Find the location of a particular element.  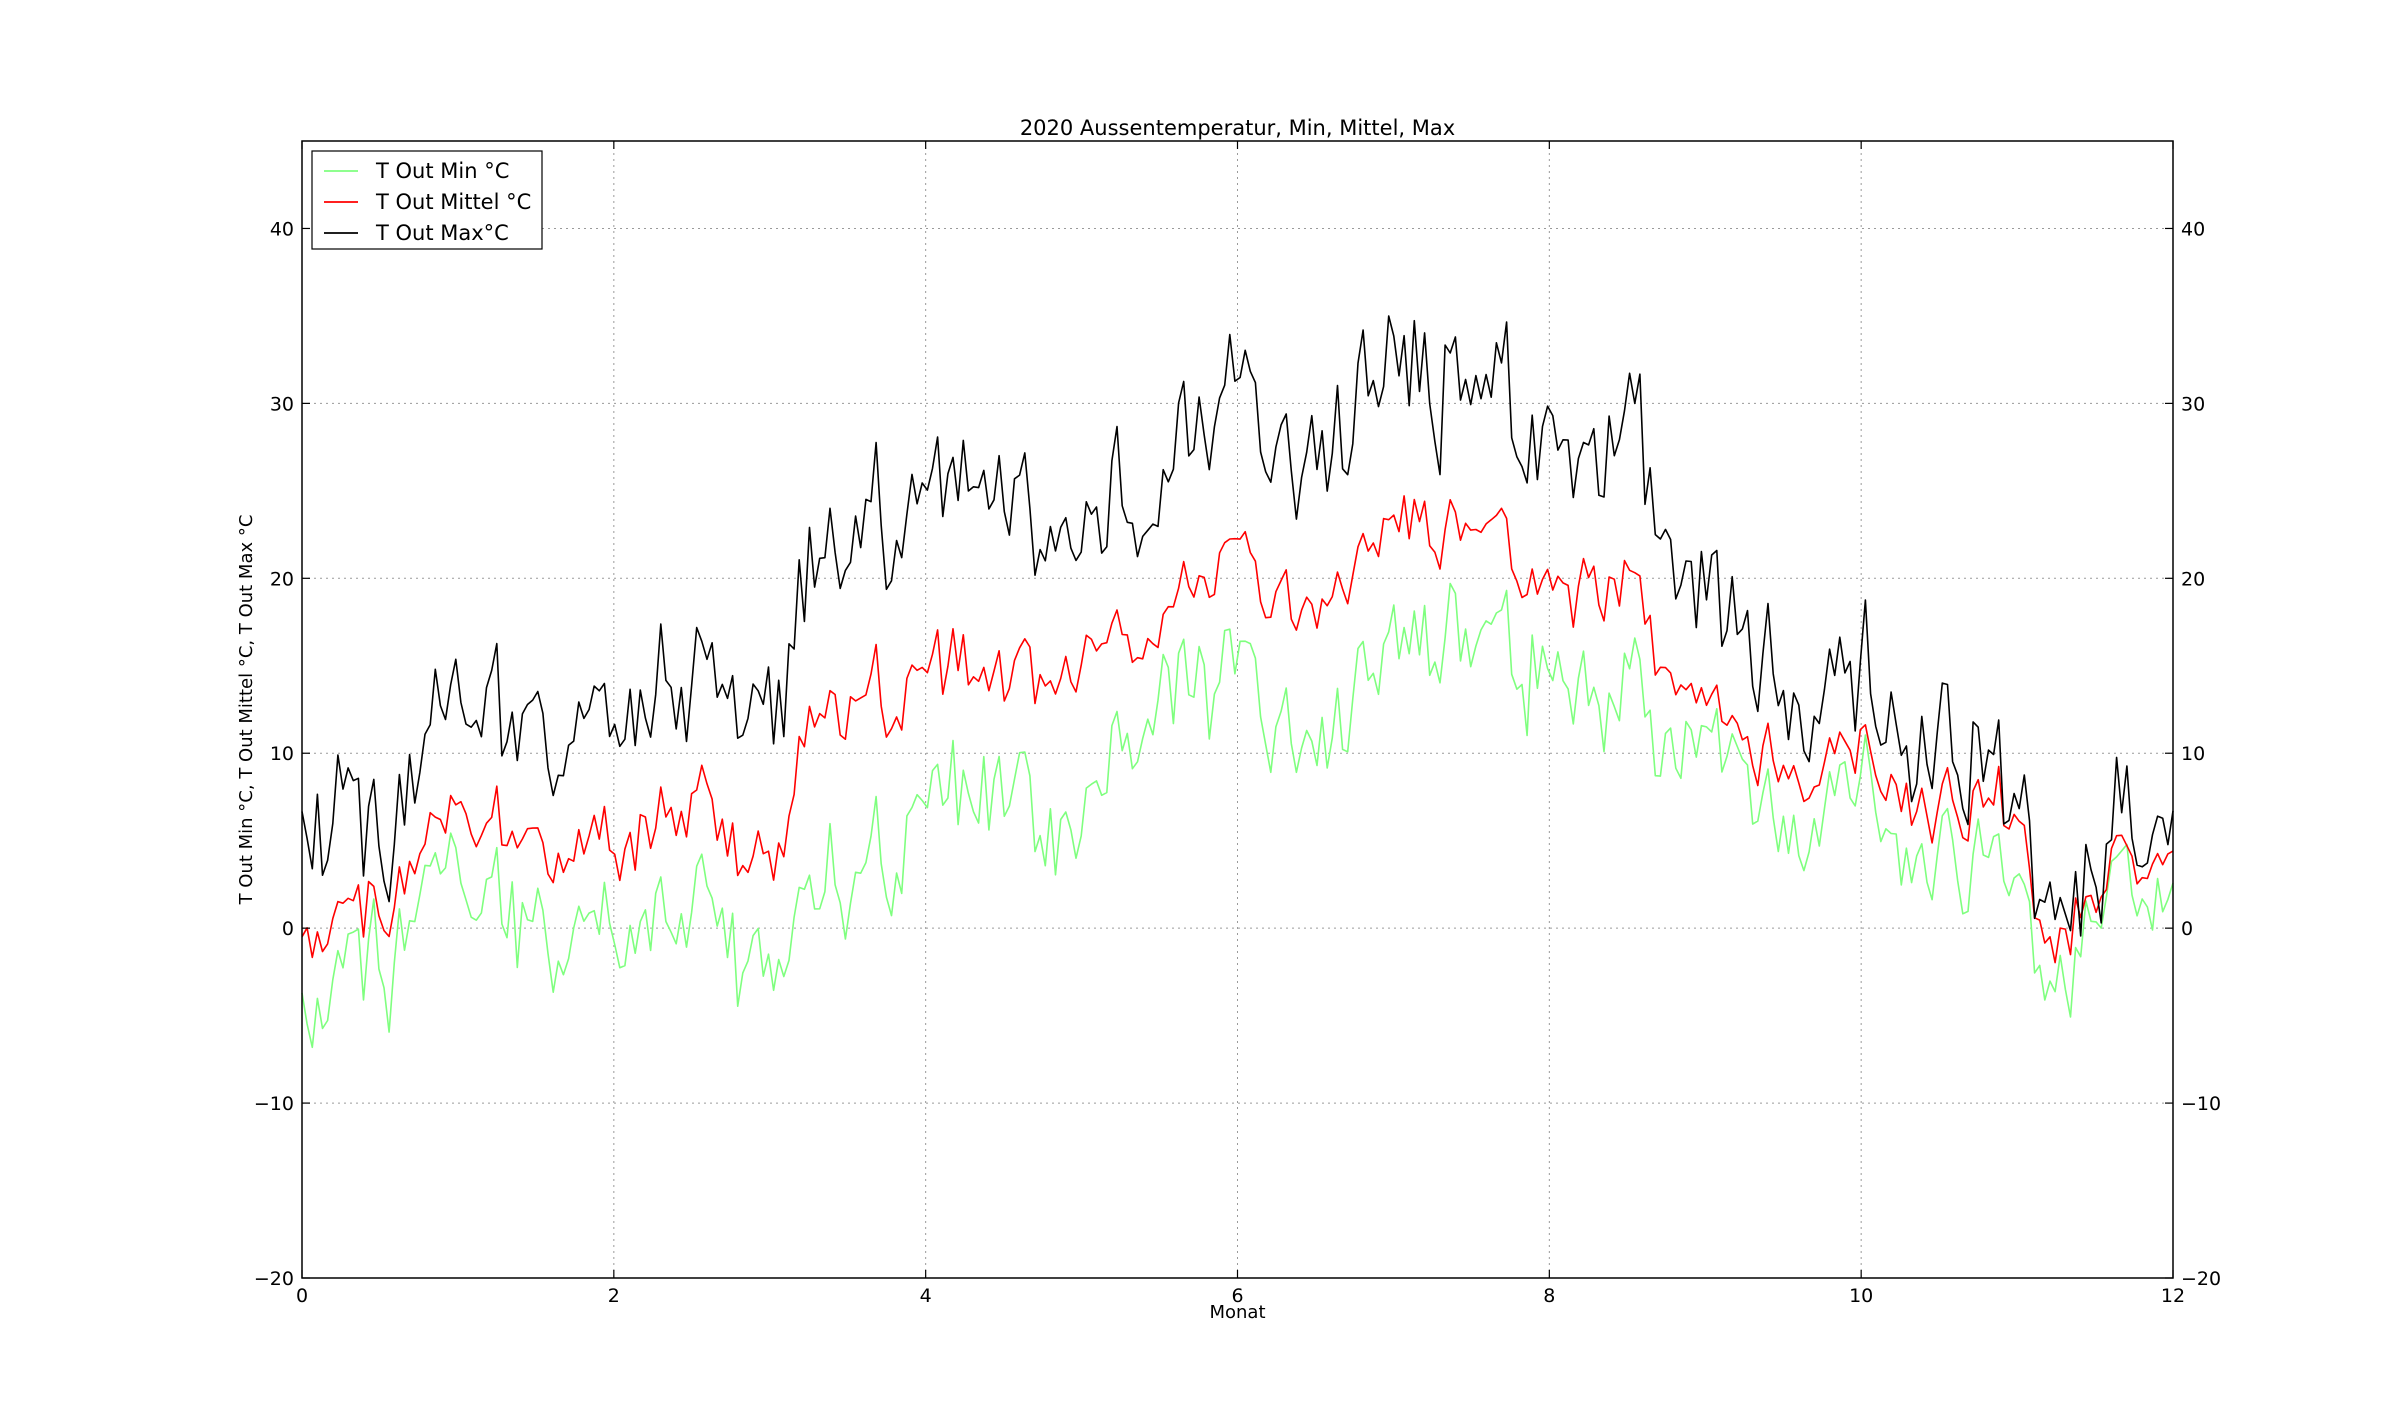

x-axis-label: Monat is located at coordinates (1237, 1312).